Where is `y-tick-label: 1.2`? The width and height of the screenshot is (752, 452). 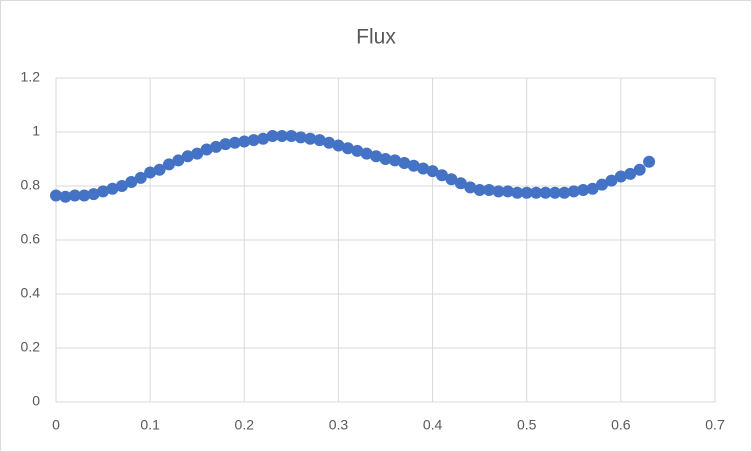 y-tick-label: 1.2 is located at coordinates (31, 77).